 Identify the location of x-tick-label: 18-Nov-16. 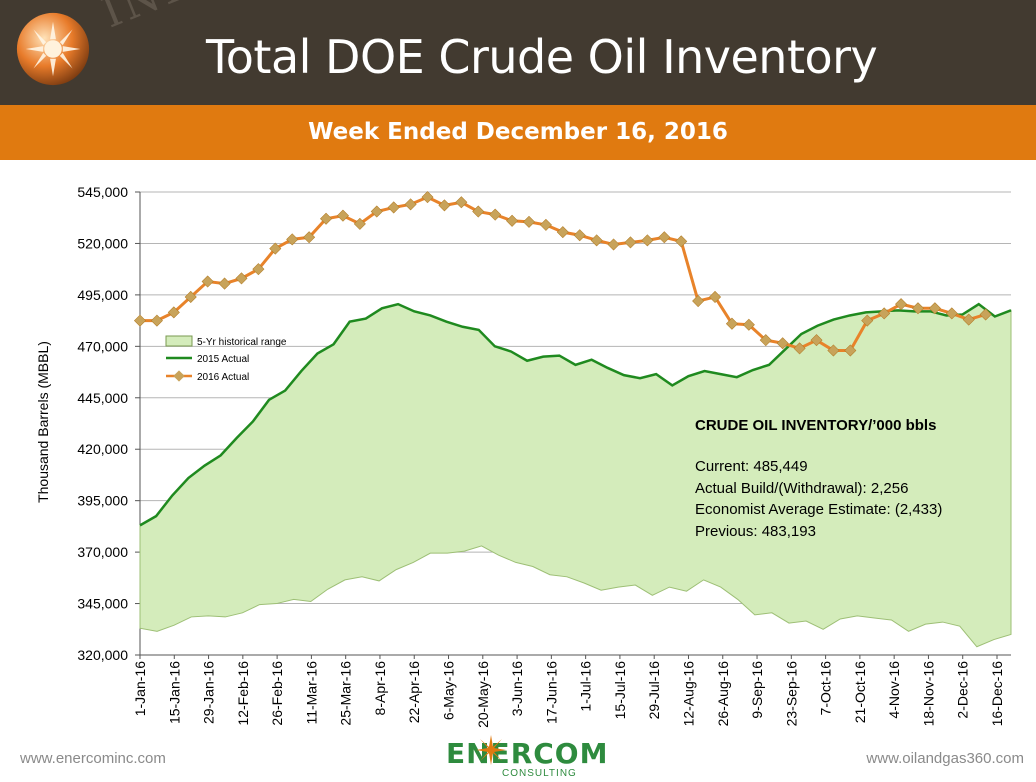
(928, 694).